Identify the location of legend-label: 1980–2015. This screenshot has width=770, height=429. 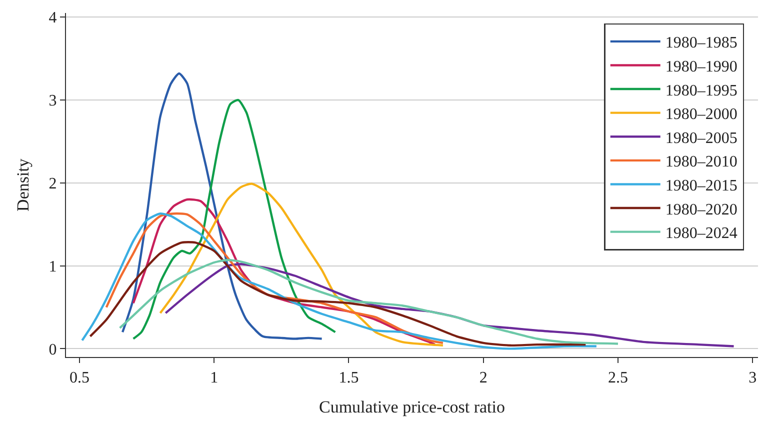
(701, 185).